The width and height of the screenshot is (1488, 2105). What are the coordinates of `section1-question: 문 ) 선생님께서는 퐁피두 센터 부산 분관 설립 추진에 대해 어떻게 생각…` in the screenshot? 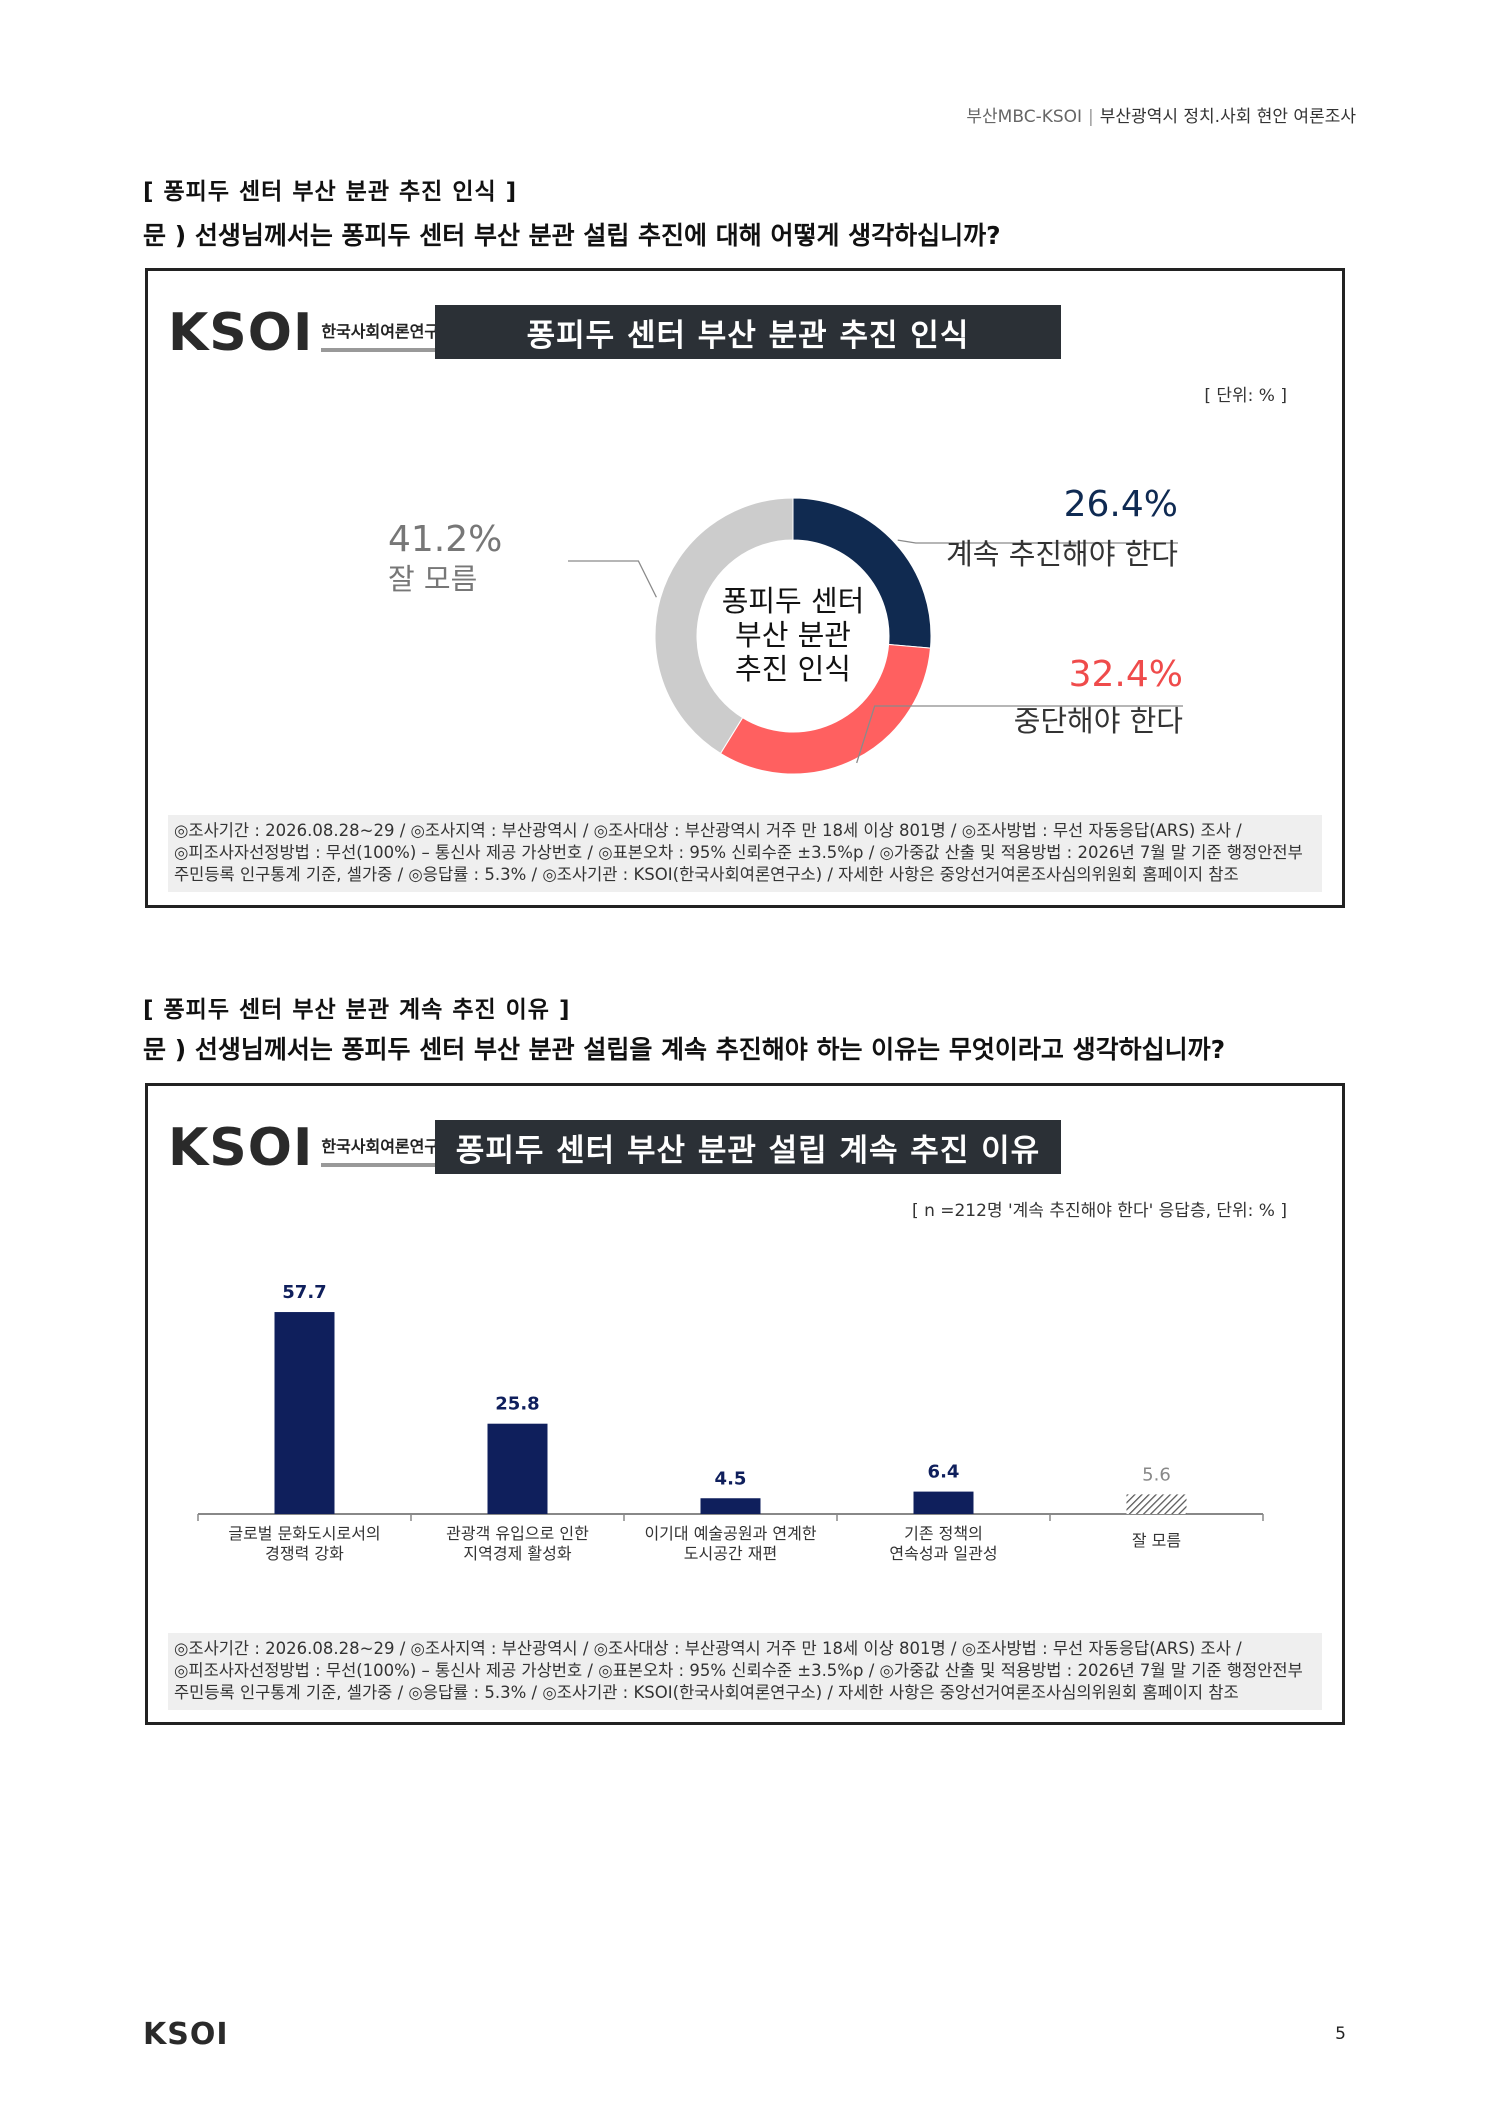 It's located at (572, 235).